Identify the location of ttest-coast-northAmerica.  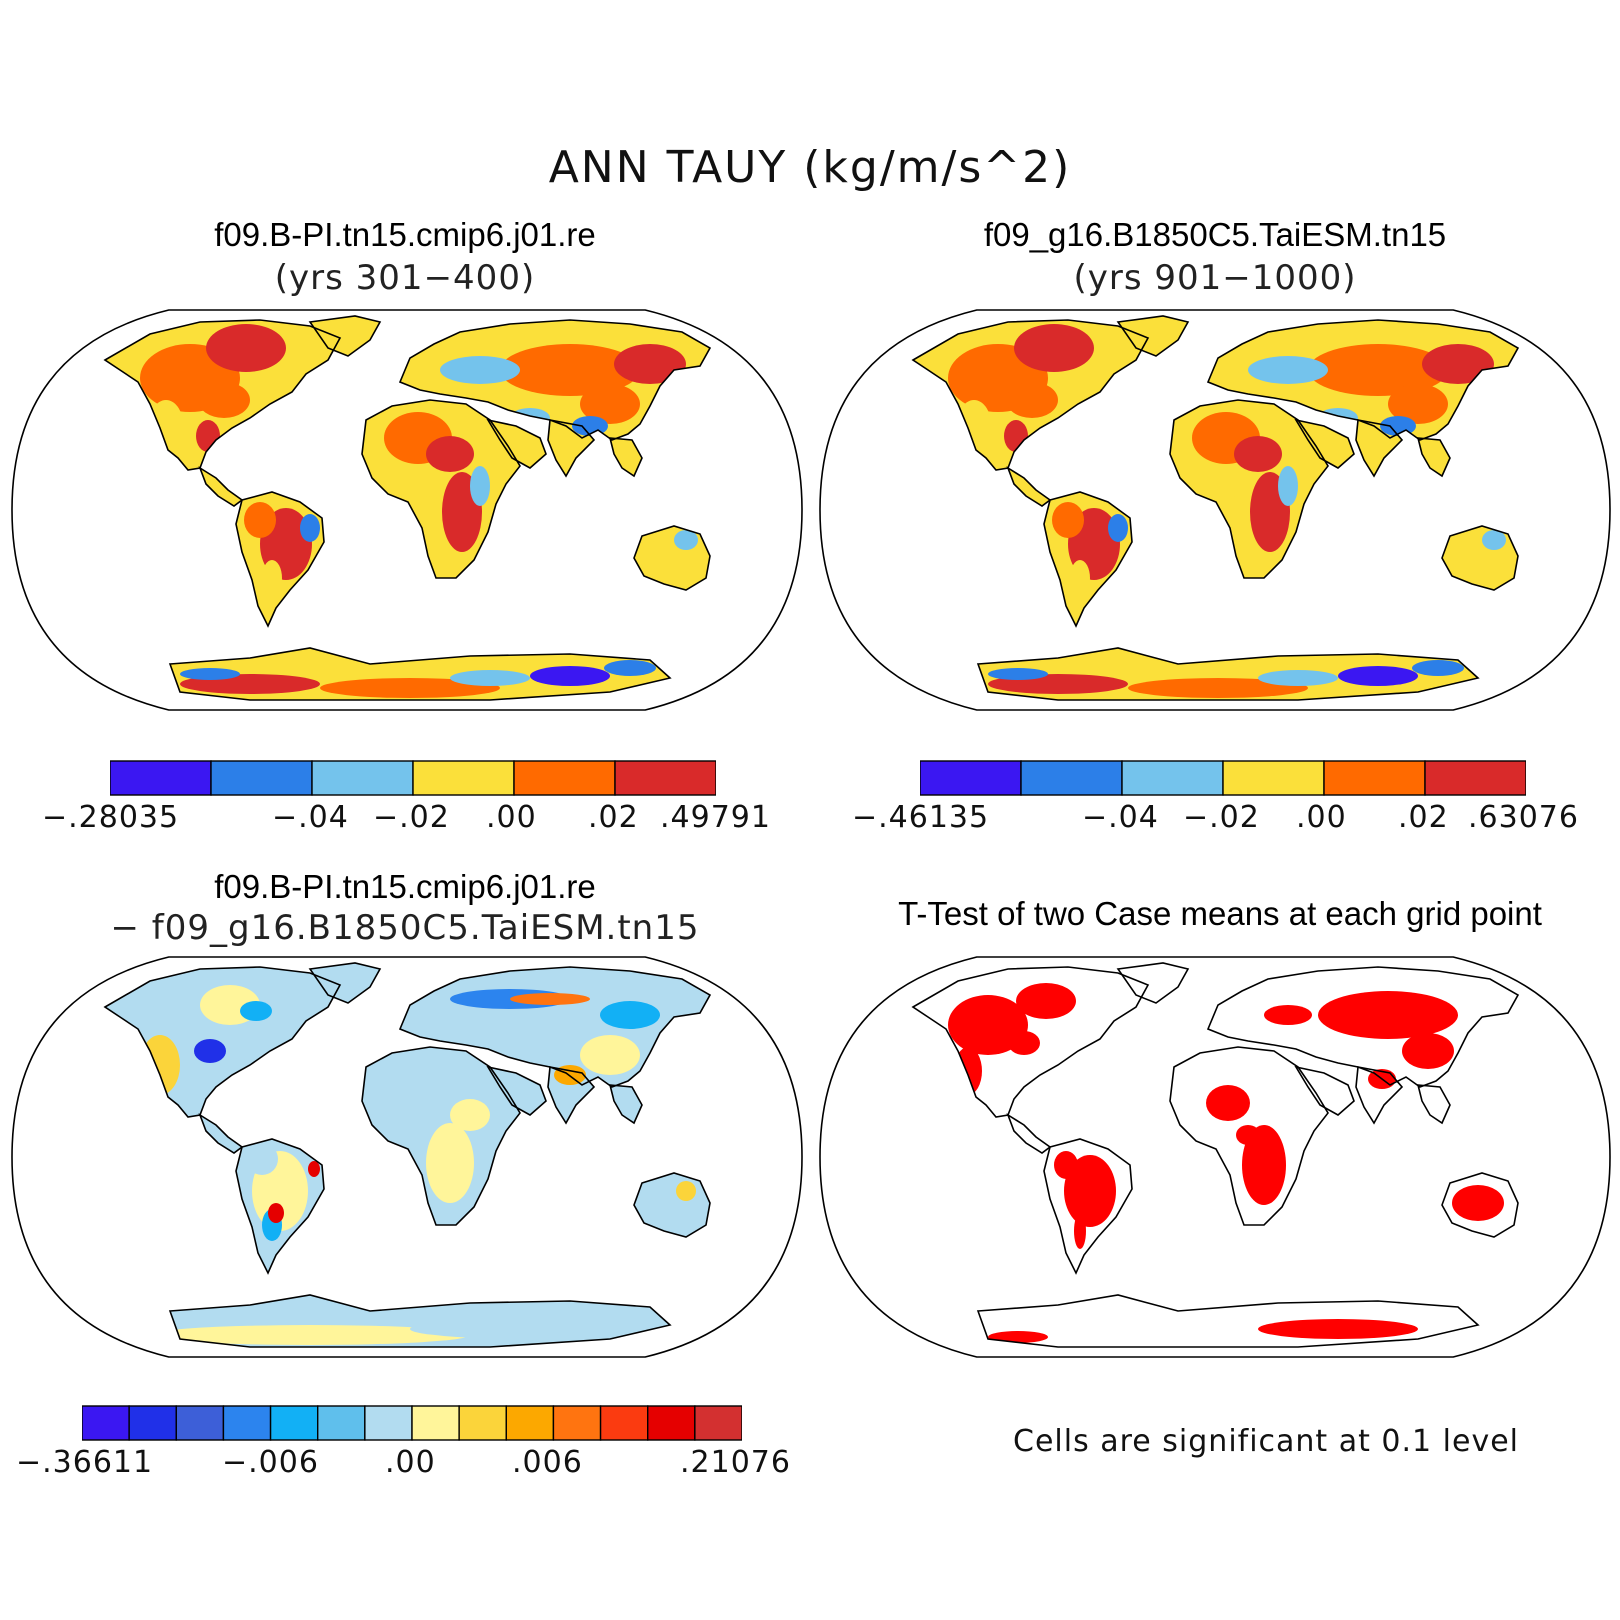
(1030, 1042).